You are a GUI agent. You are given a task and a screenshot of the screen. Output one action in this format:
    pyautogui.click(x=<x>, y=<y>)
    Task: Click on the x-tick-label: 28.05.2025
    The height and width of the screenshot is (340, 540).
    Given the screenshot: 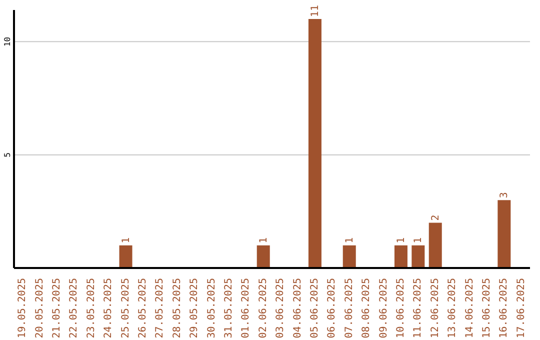 What is the action you would take?
    pyautogui.click(x=177, y=308)
    